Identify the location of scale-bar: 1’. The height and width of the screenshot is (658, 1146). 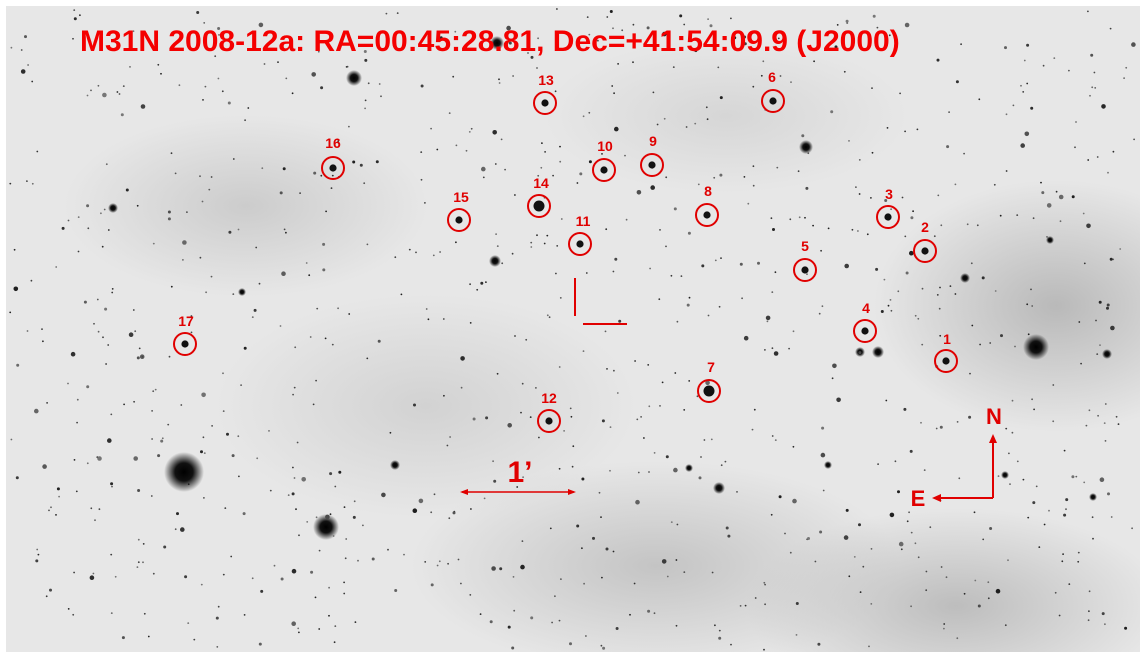
(518, 475).